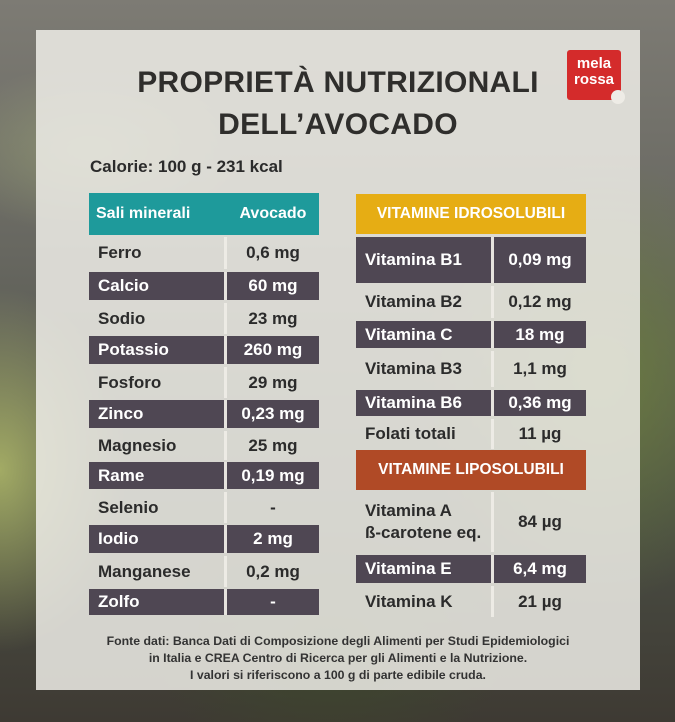 This screenshot has height=722, width=675. I want to click on water-vitamin-row: Vitamina B1 0,09 mg, so click(471, 260).